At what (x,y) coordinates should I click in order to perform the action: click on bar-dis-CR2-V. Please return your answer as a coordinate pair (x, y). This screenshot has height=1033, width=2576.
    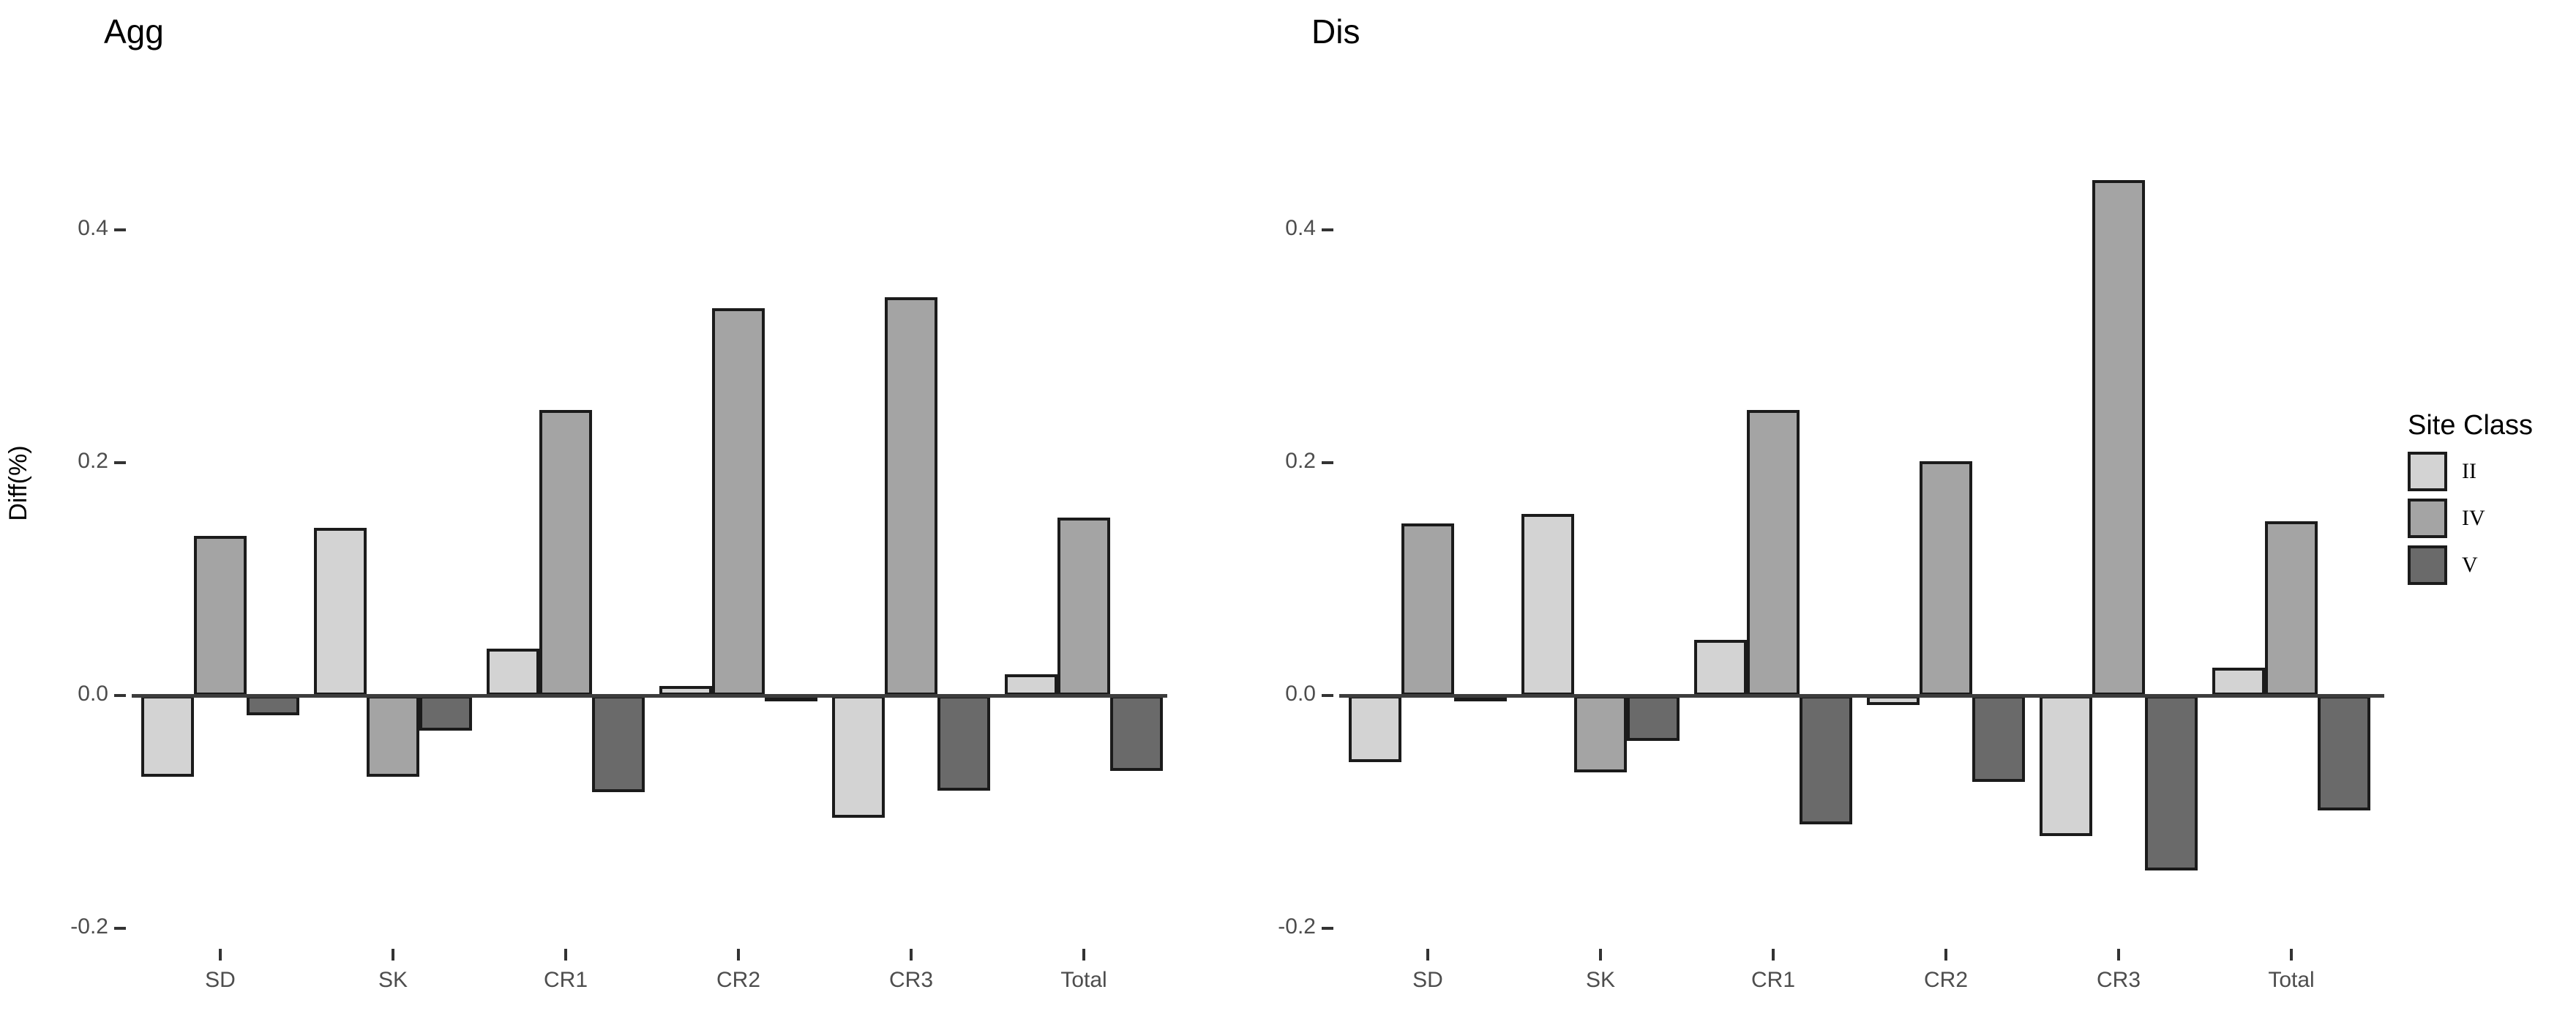
    Looking at the image, I should click on (1998, 738).